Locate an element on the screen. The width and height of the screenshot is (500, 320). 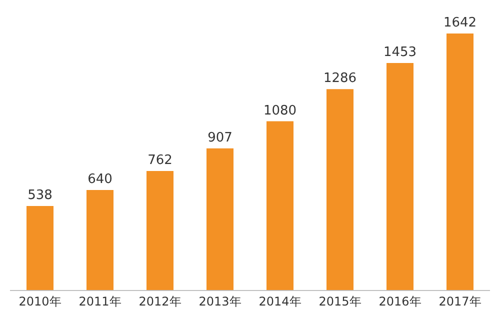
data-label: 1080 is located at coordinates (280, 110).